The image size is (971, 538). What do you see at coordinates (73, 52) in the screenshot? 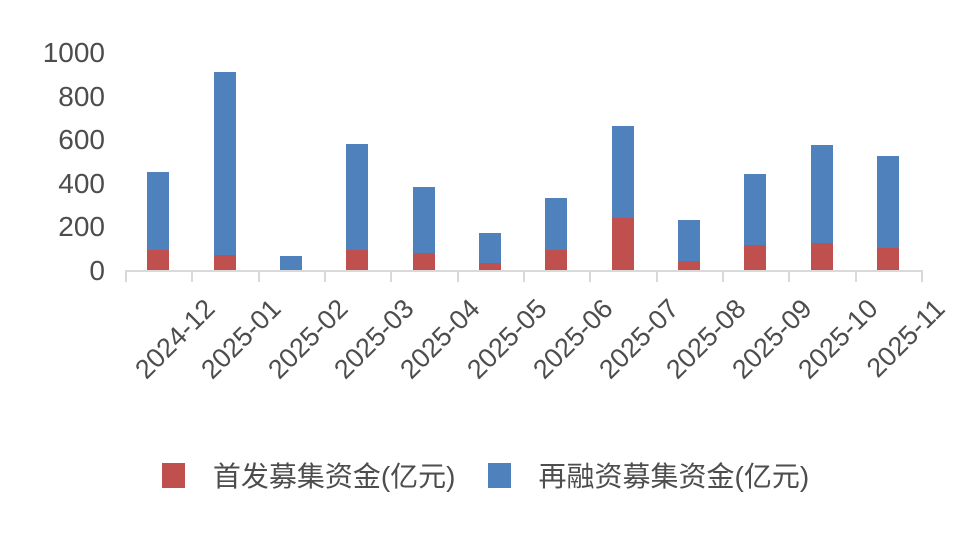
I see `y-axis-tick-label: 1000` at bounding box center [73, 52].